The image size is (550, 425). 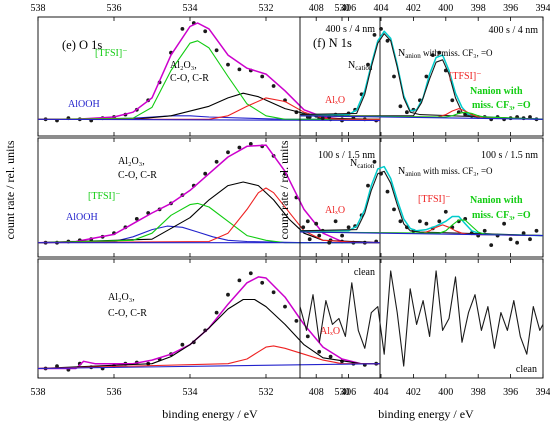 I want to click on x-tick-label-top: 408, so click(x=316, y=8).